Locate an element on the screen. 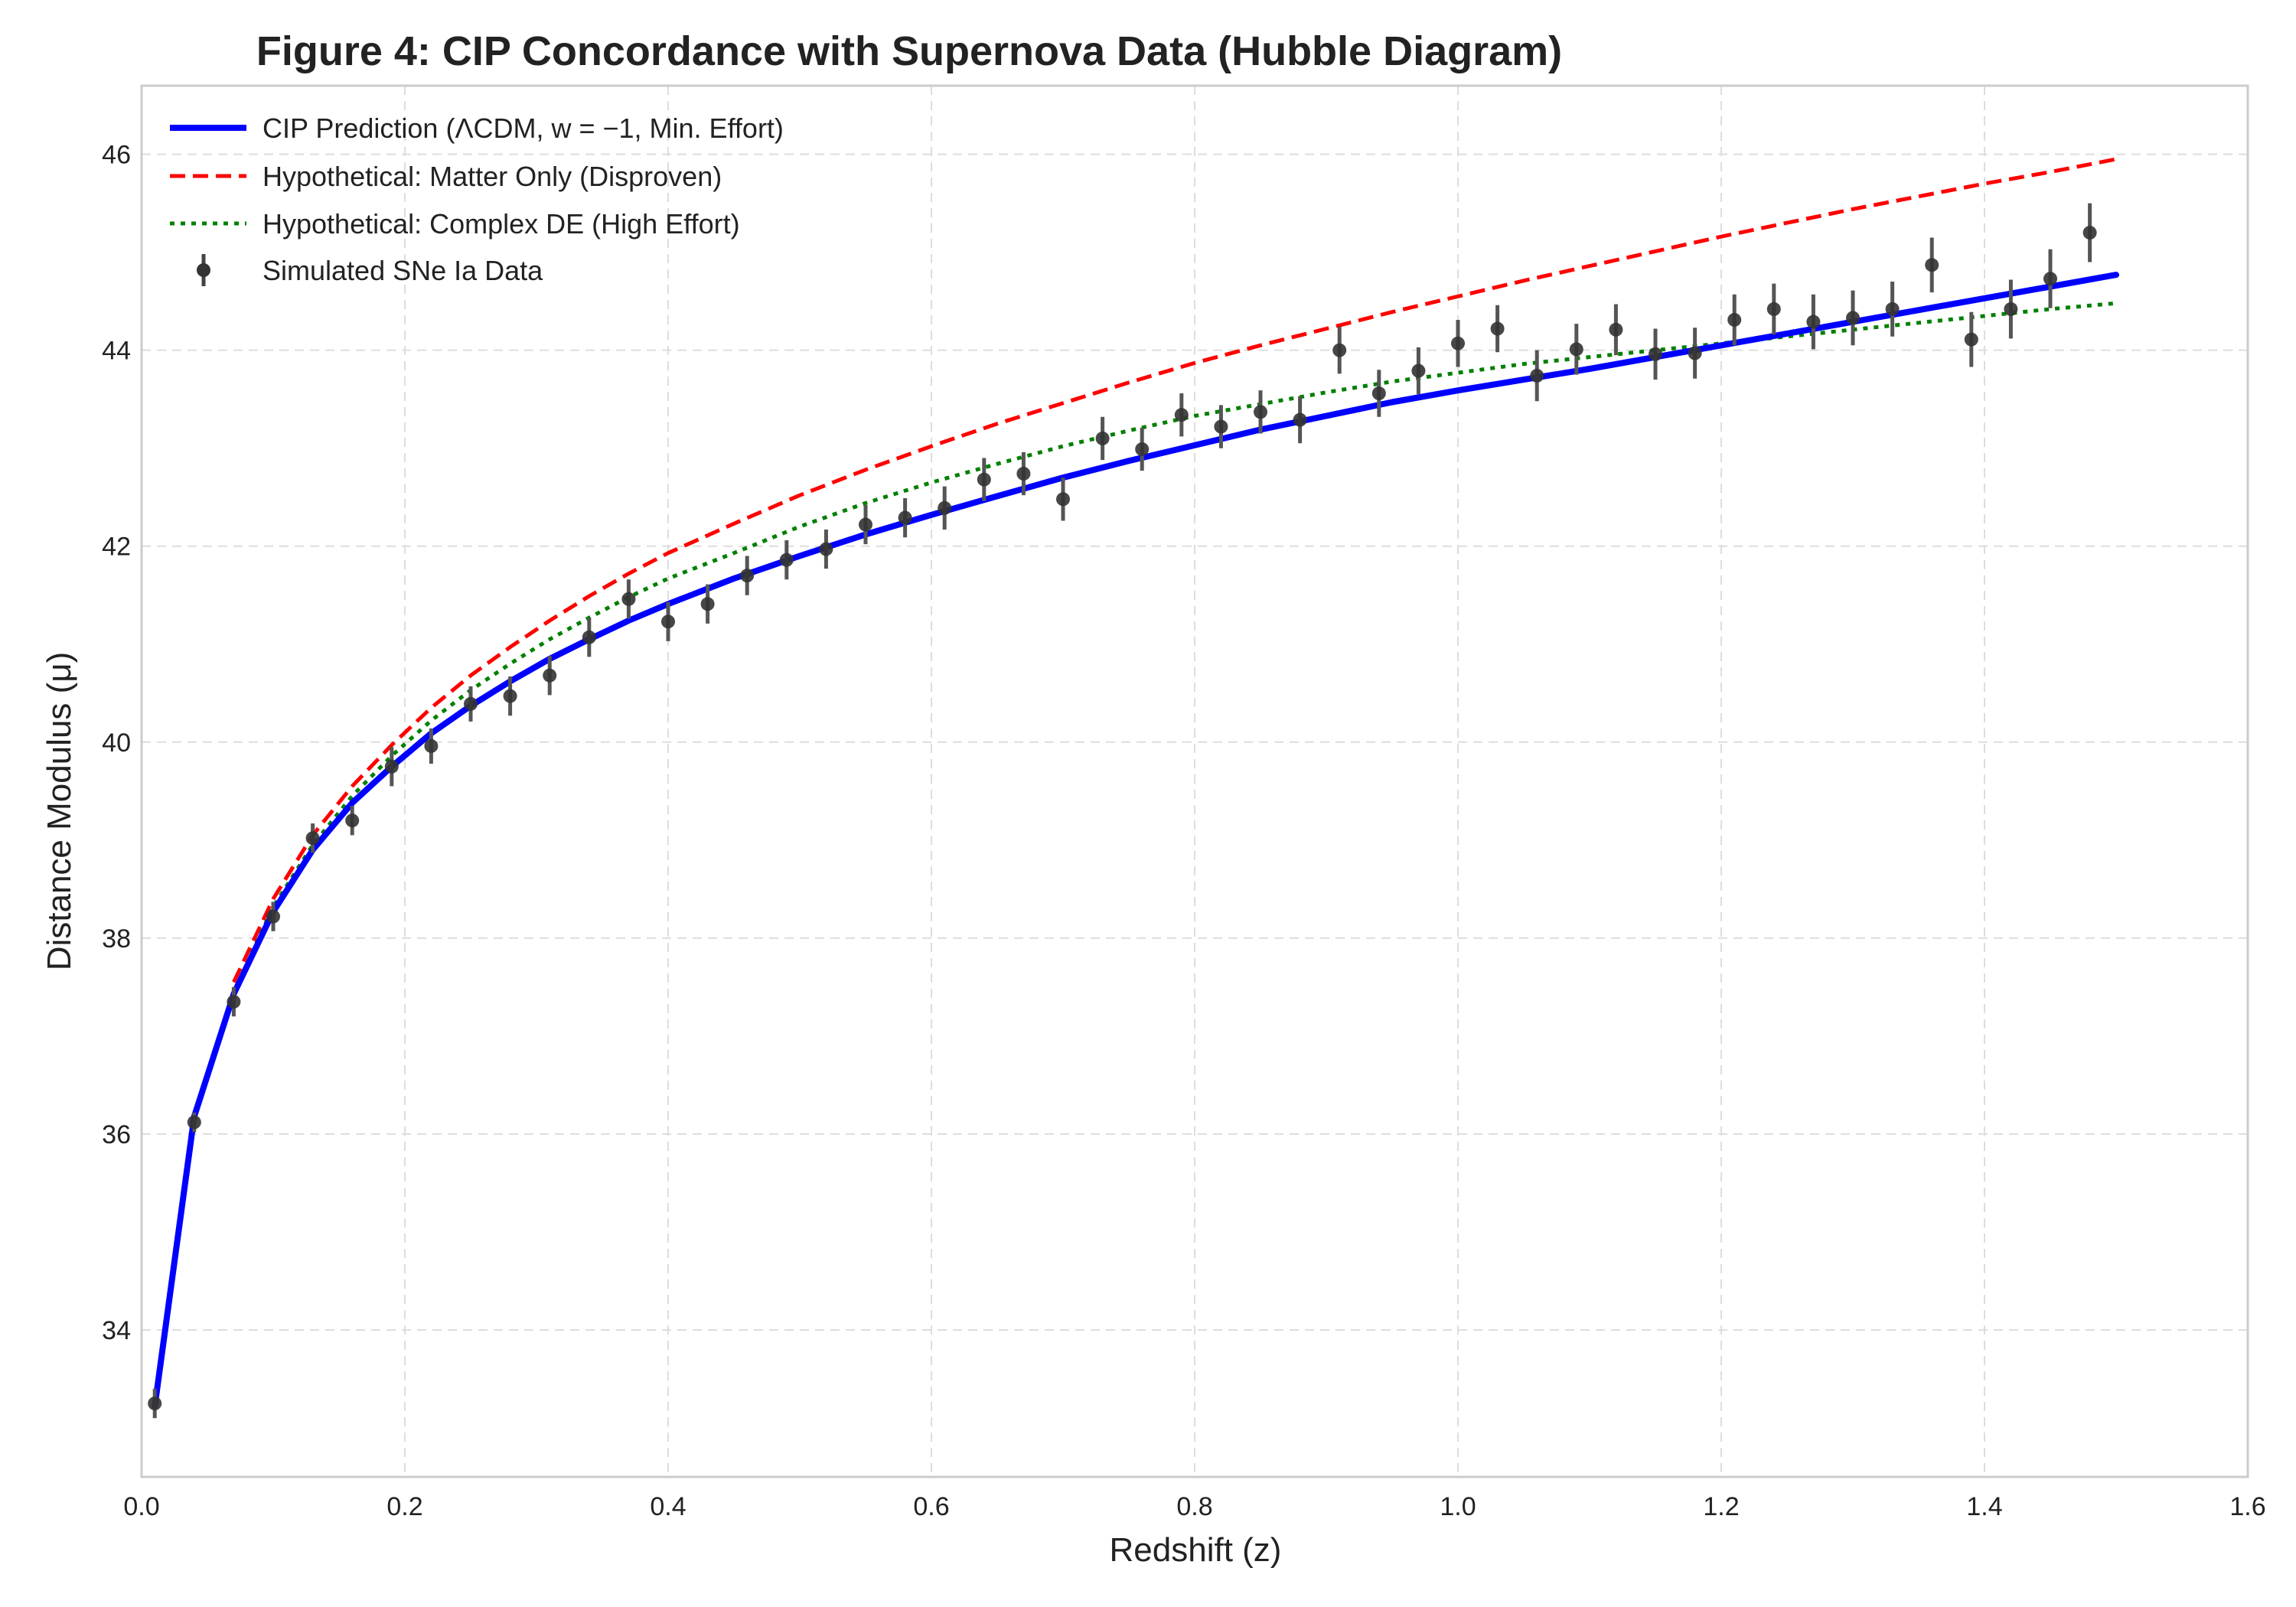 The width and height of the screenshot is (2296, 1607). x-tick-label: 0.4 is located at coordinates (668, 1506).